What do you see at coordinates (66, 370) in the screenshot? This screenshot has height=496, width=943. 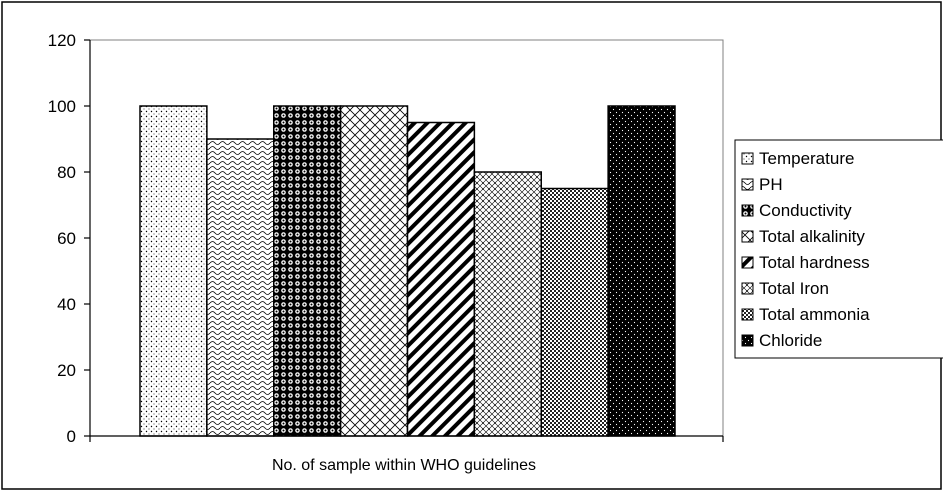 I see `y-tick-label: 20` at bounding box center [66, 370].